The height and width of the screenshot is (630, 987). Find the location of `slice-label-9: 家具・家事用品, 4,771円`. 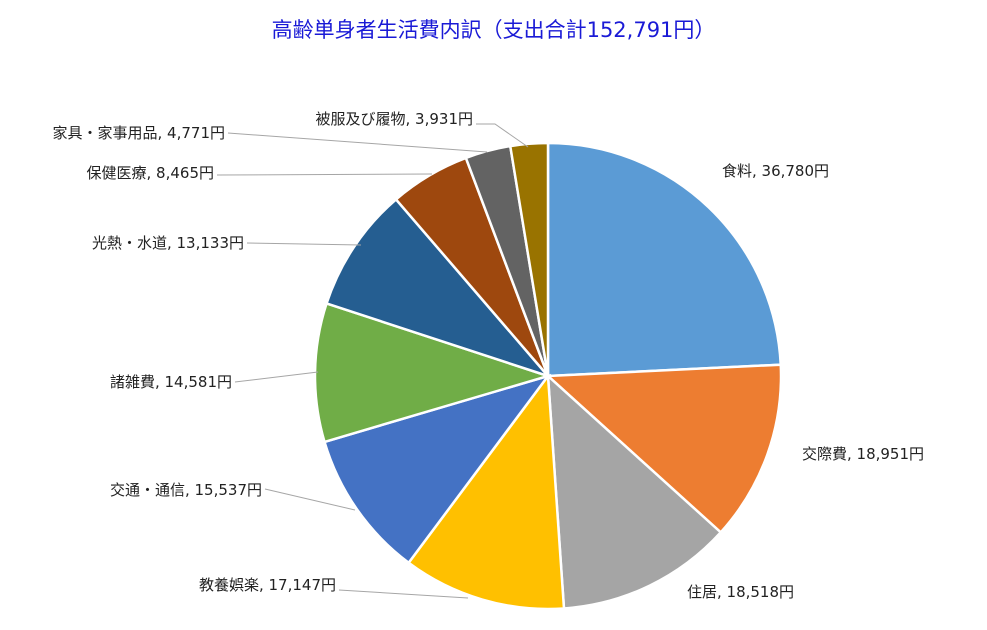

slice-label-9: 家具・家事用品, 4,771円 is located at coordinates (139, 133).